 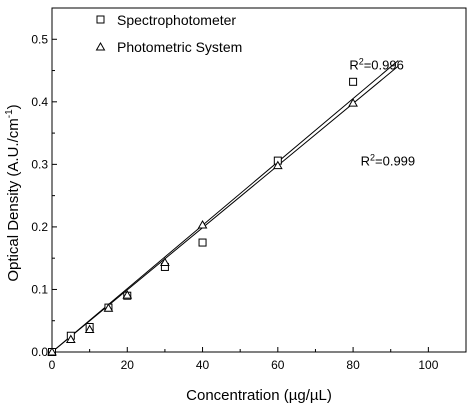 What do you see at coordinates (100, 46) in the screenshot?
I see `legend-marker-triangle` at bounding box center [100, 46].